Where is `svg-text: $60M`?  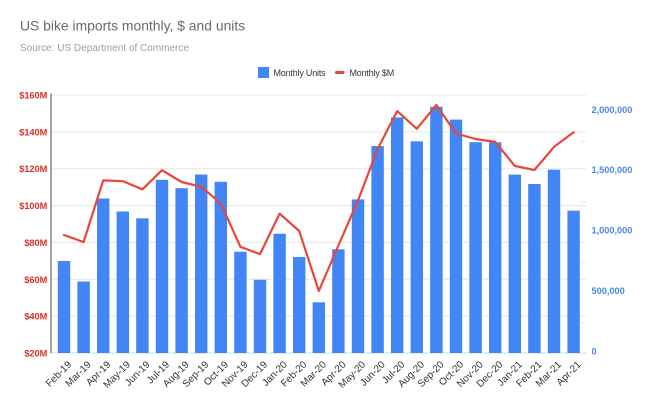 svg-text: $60M is located at coordinates (35, 280).